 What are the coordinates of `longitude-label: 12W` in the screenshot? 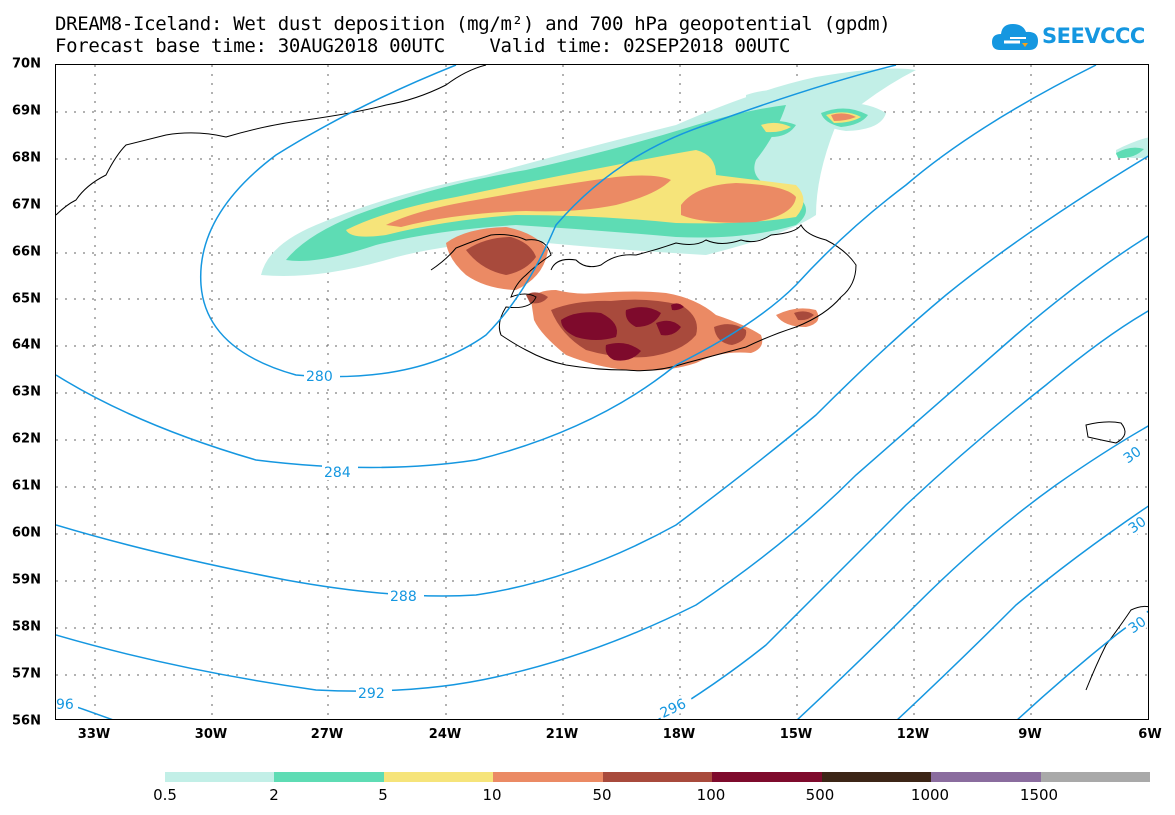 It's located at (913, 734).